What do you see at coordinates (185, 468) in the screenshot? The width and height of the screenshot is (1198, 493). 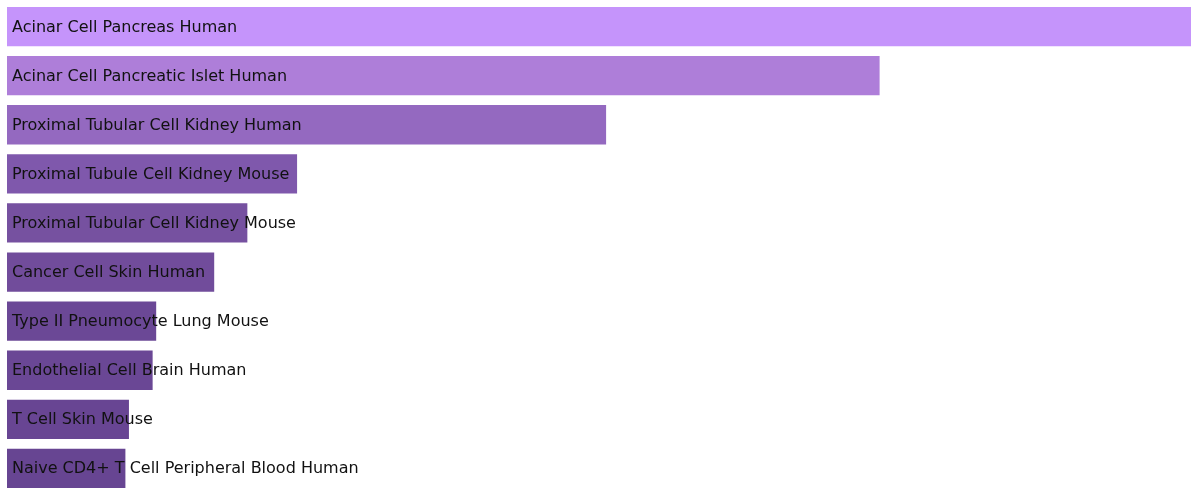 I see `y-tick-label: Naive CD4+ T Cell Peripheral Blood Human` at bounding box center [185, 468].